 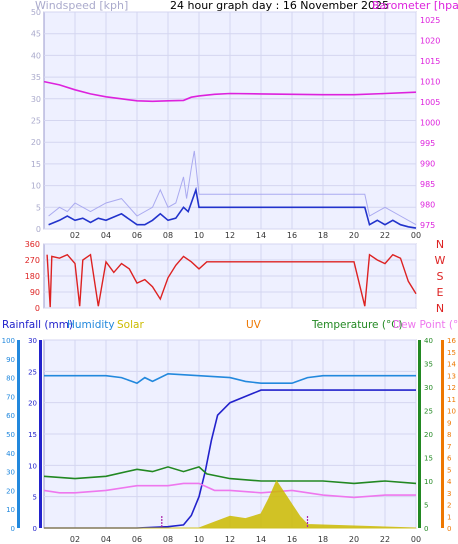 What do you see at coordinates (35, 292) in the screenshot?
I see `direction-tick: 90` at bounding box center [35, 292].